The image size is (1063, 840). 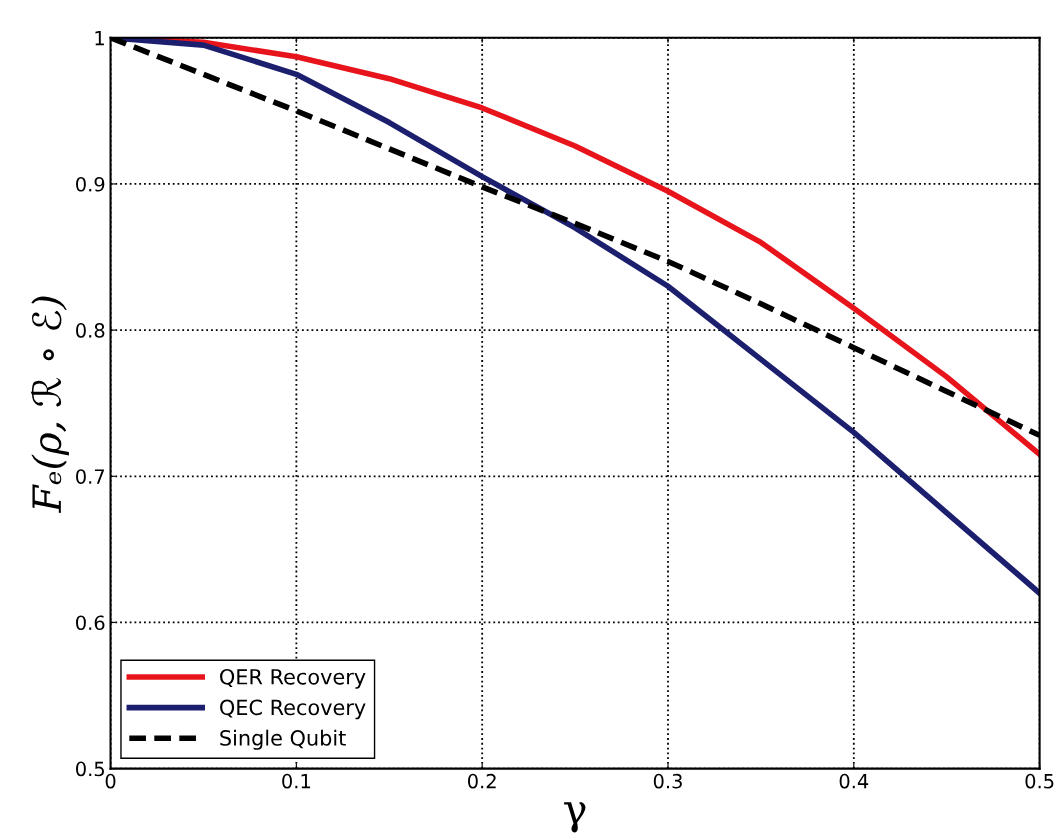 I want to click on x-tick-label: 0.5, so click(x=1039, y=781).